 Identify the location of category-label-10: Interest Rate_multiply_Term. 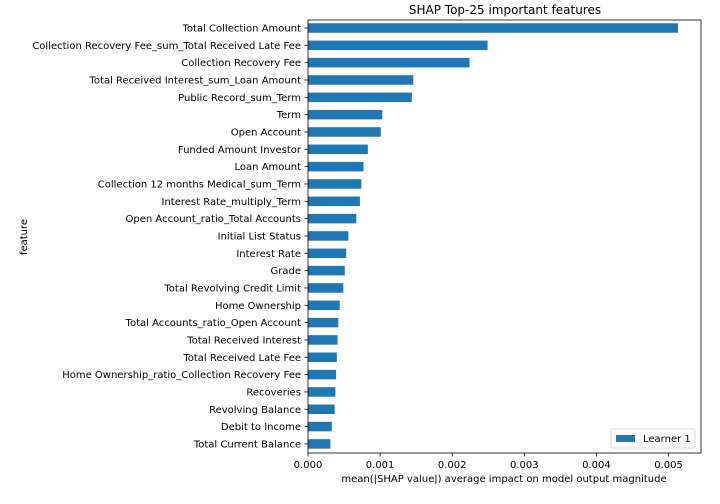
(231, 202).